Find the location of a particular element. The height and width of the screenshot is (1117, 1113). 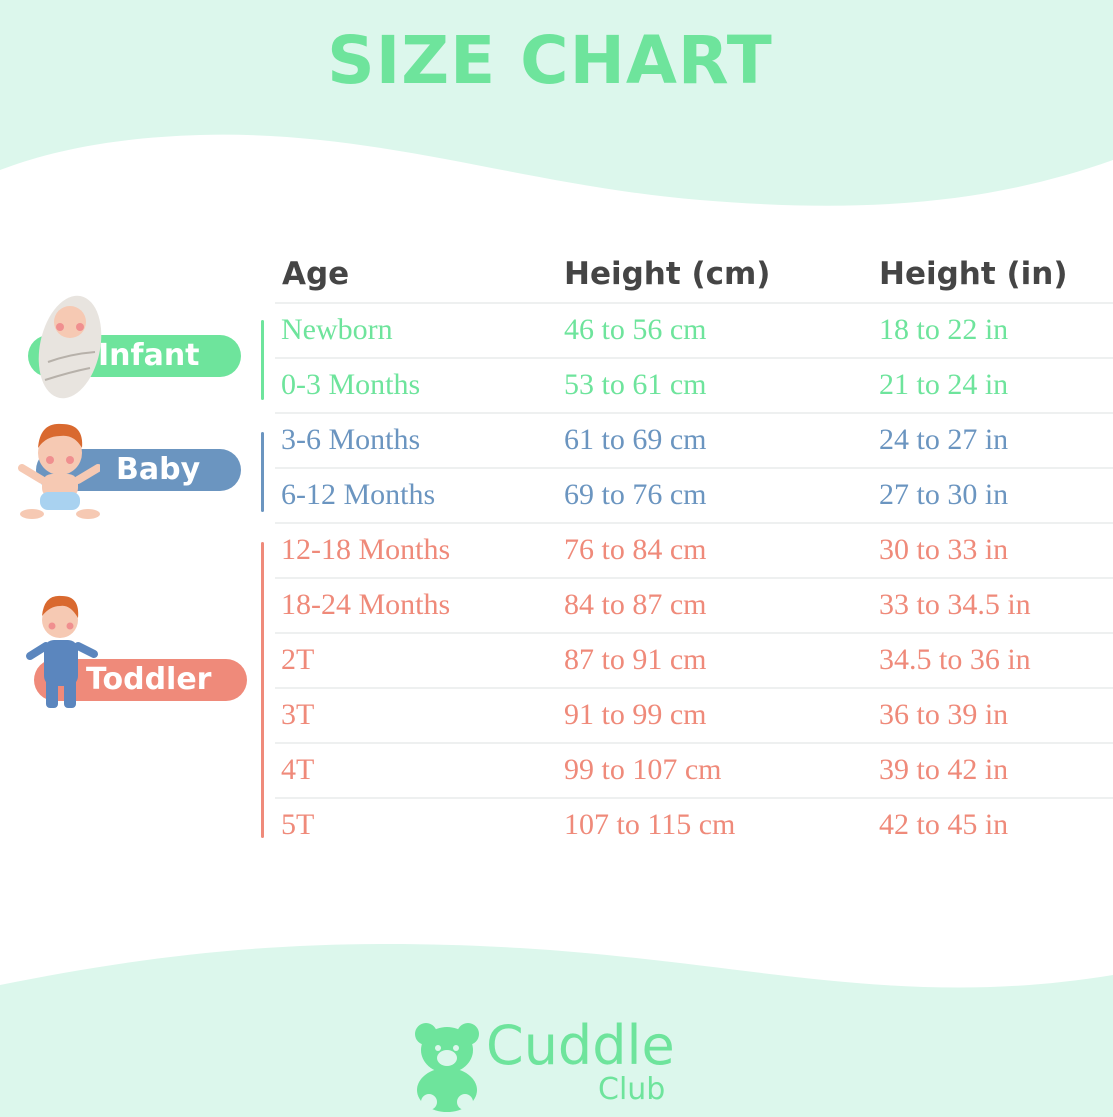

table-row: 3-6 Months 61 to 69 cm 24 to 27 in is located at coordinates (694, 440).